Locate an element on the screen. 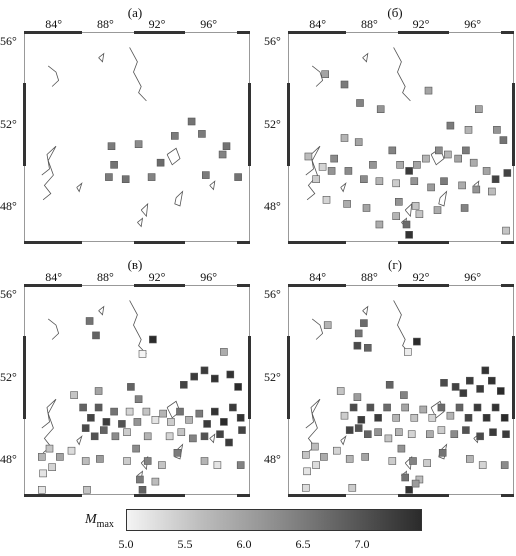 This screenshot has width=516, height=556. lat-tick-label: 52° is located at coordinates (8, 376).